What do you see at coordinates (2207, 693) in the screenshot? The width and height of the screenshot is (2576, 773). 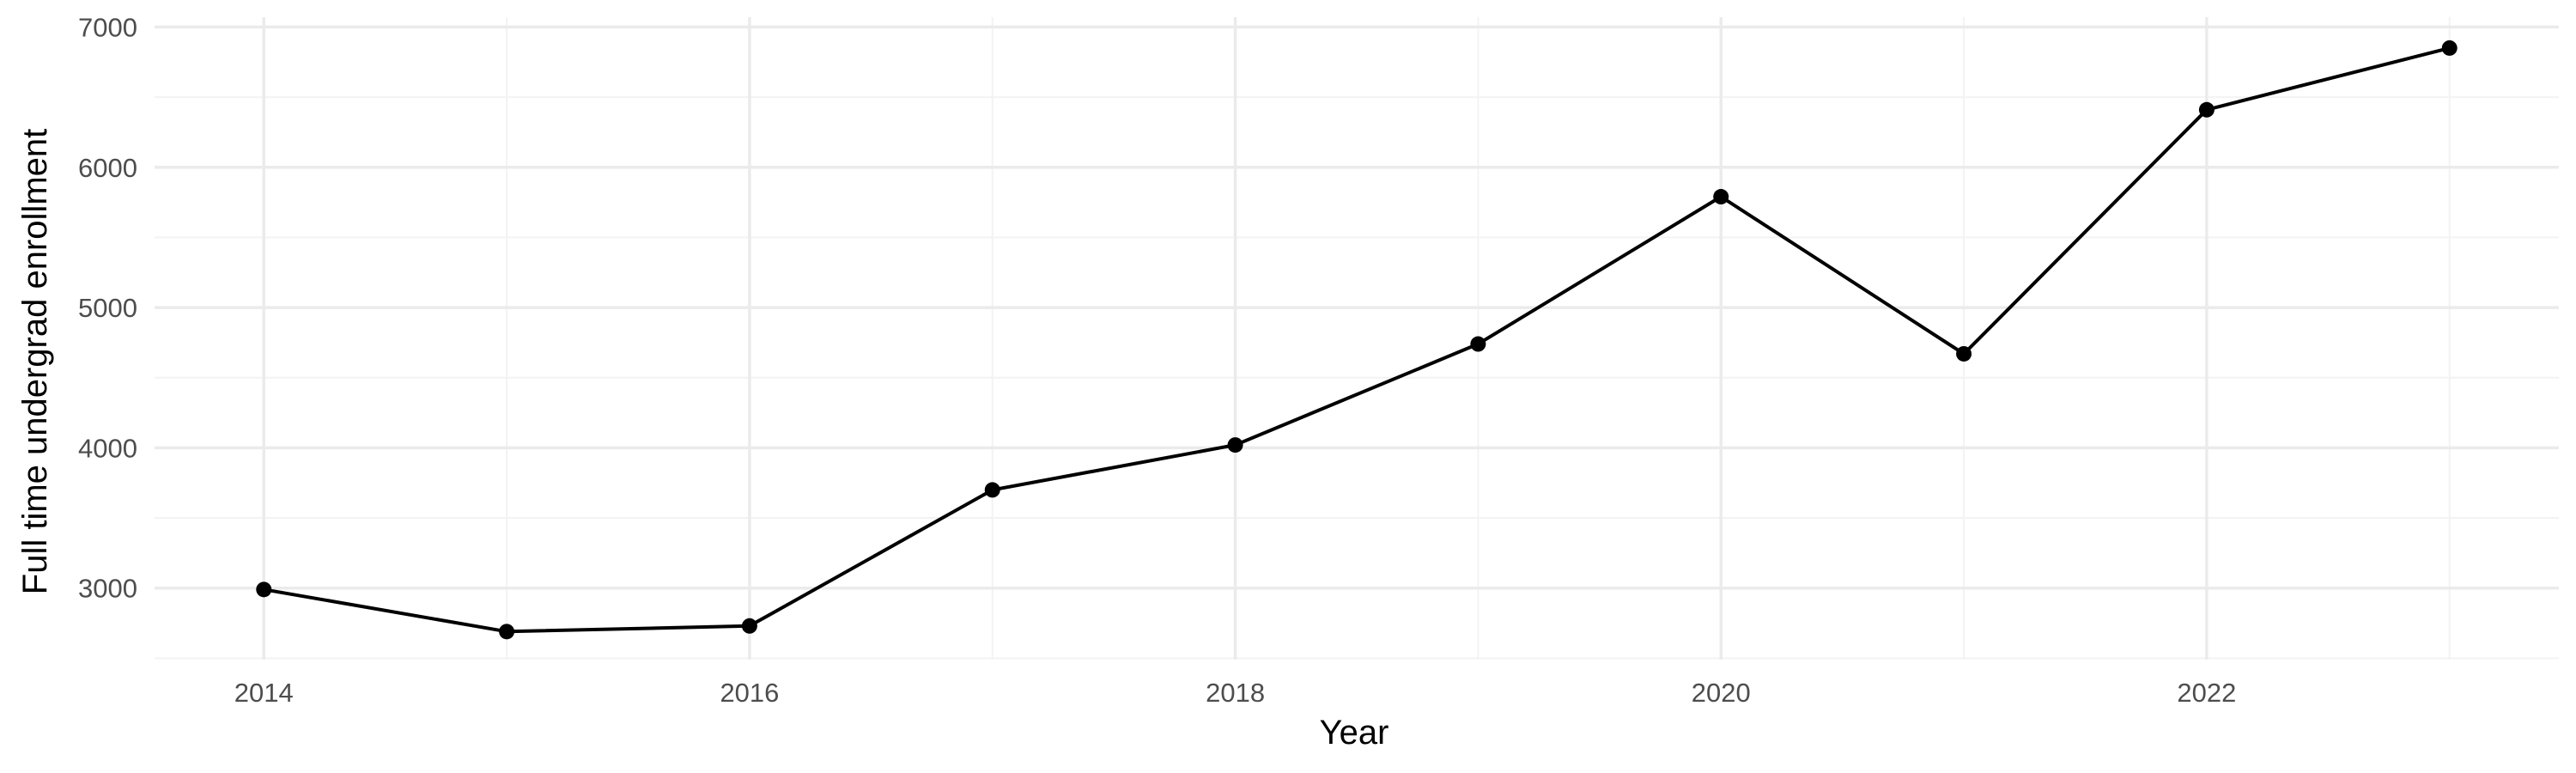 I see `x-tick-label: 2022` at bounding box center [2207, 693].